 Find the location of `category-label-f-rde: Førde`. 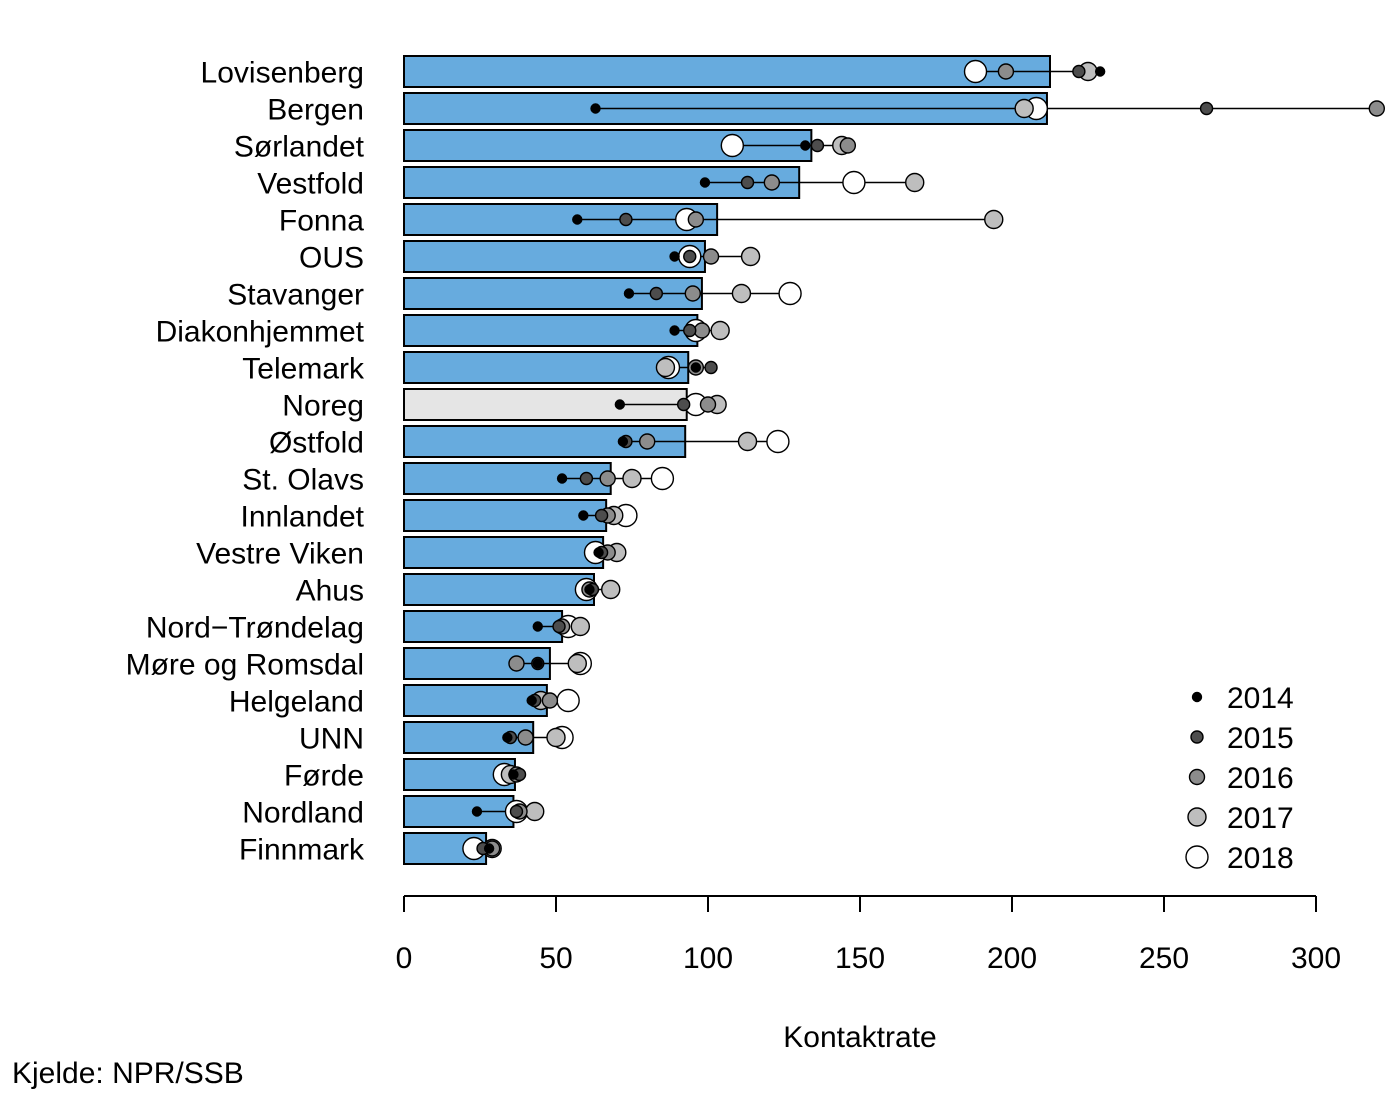

category-label-f-rde: Førde is located at coordinates (324, 776).